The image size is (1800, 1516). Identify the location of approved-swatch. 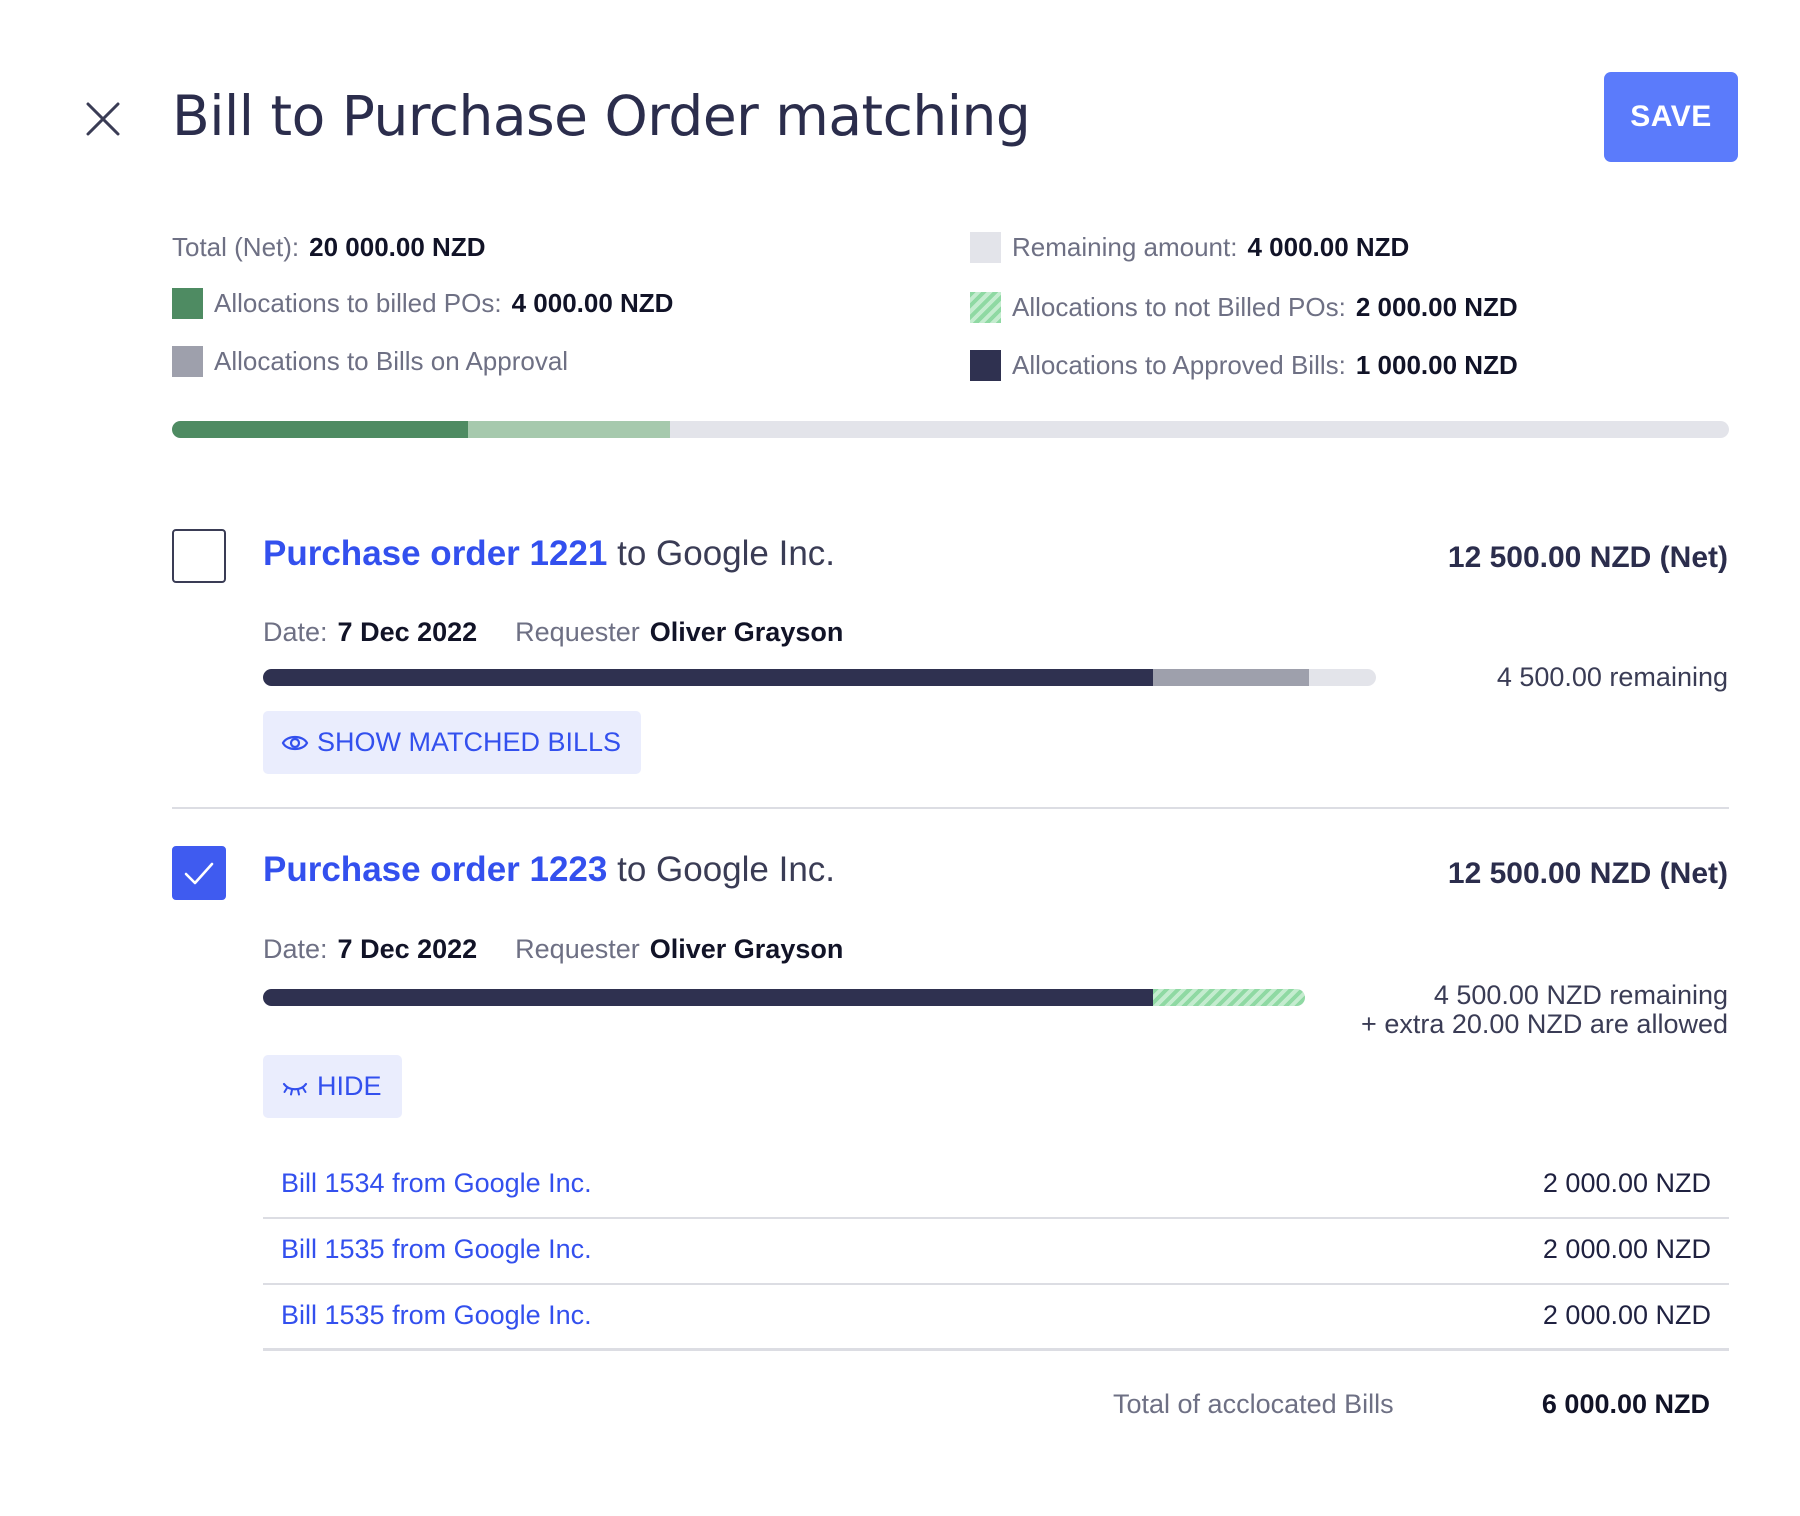
(985, 365).